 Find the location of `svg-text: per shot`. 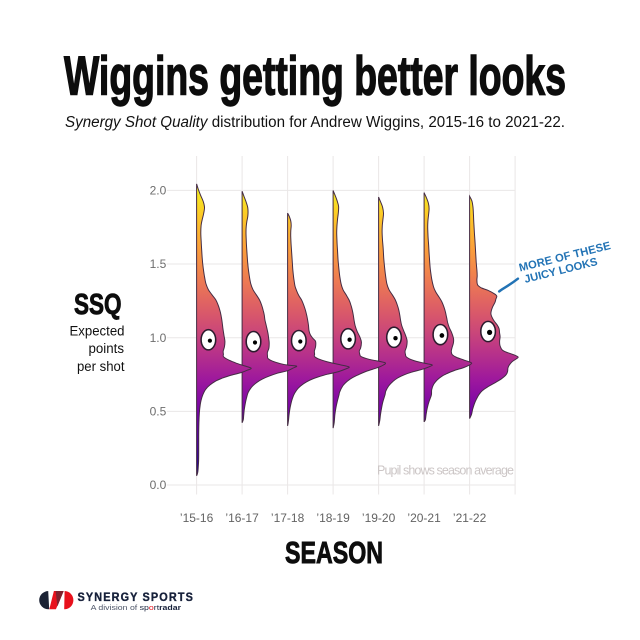

svg-text: per shot is located at coordinates (101, 366).